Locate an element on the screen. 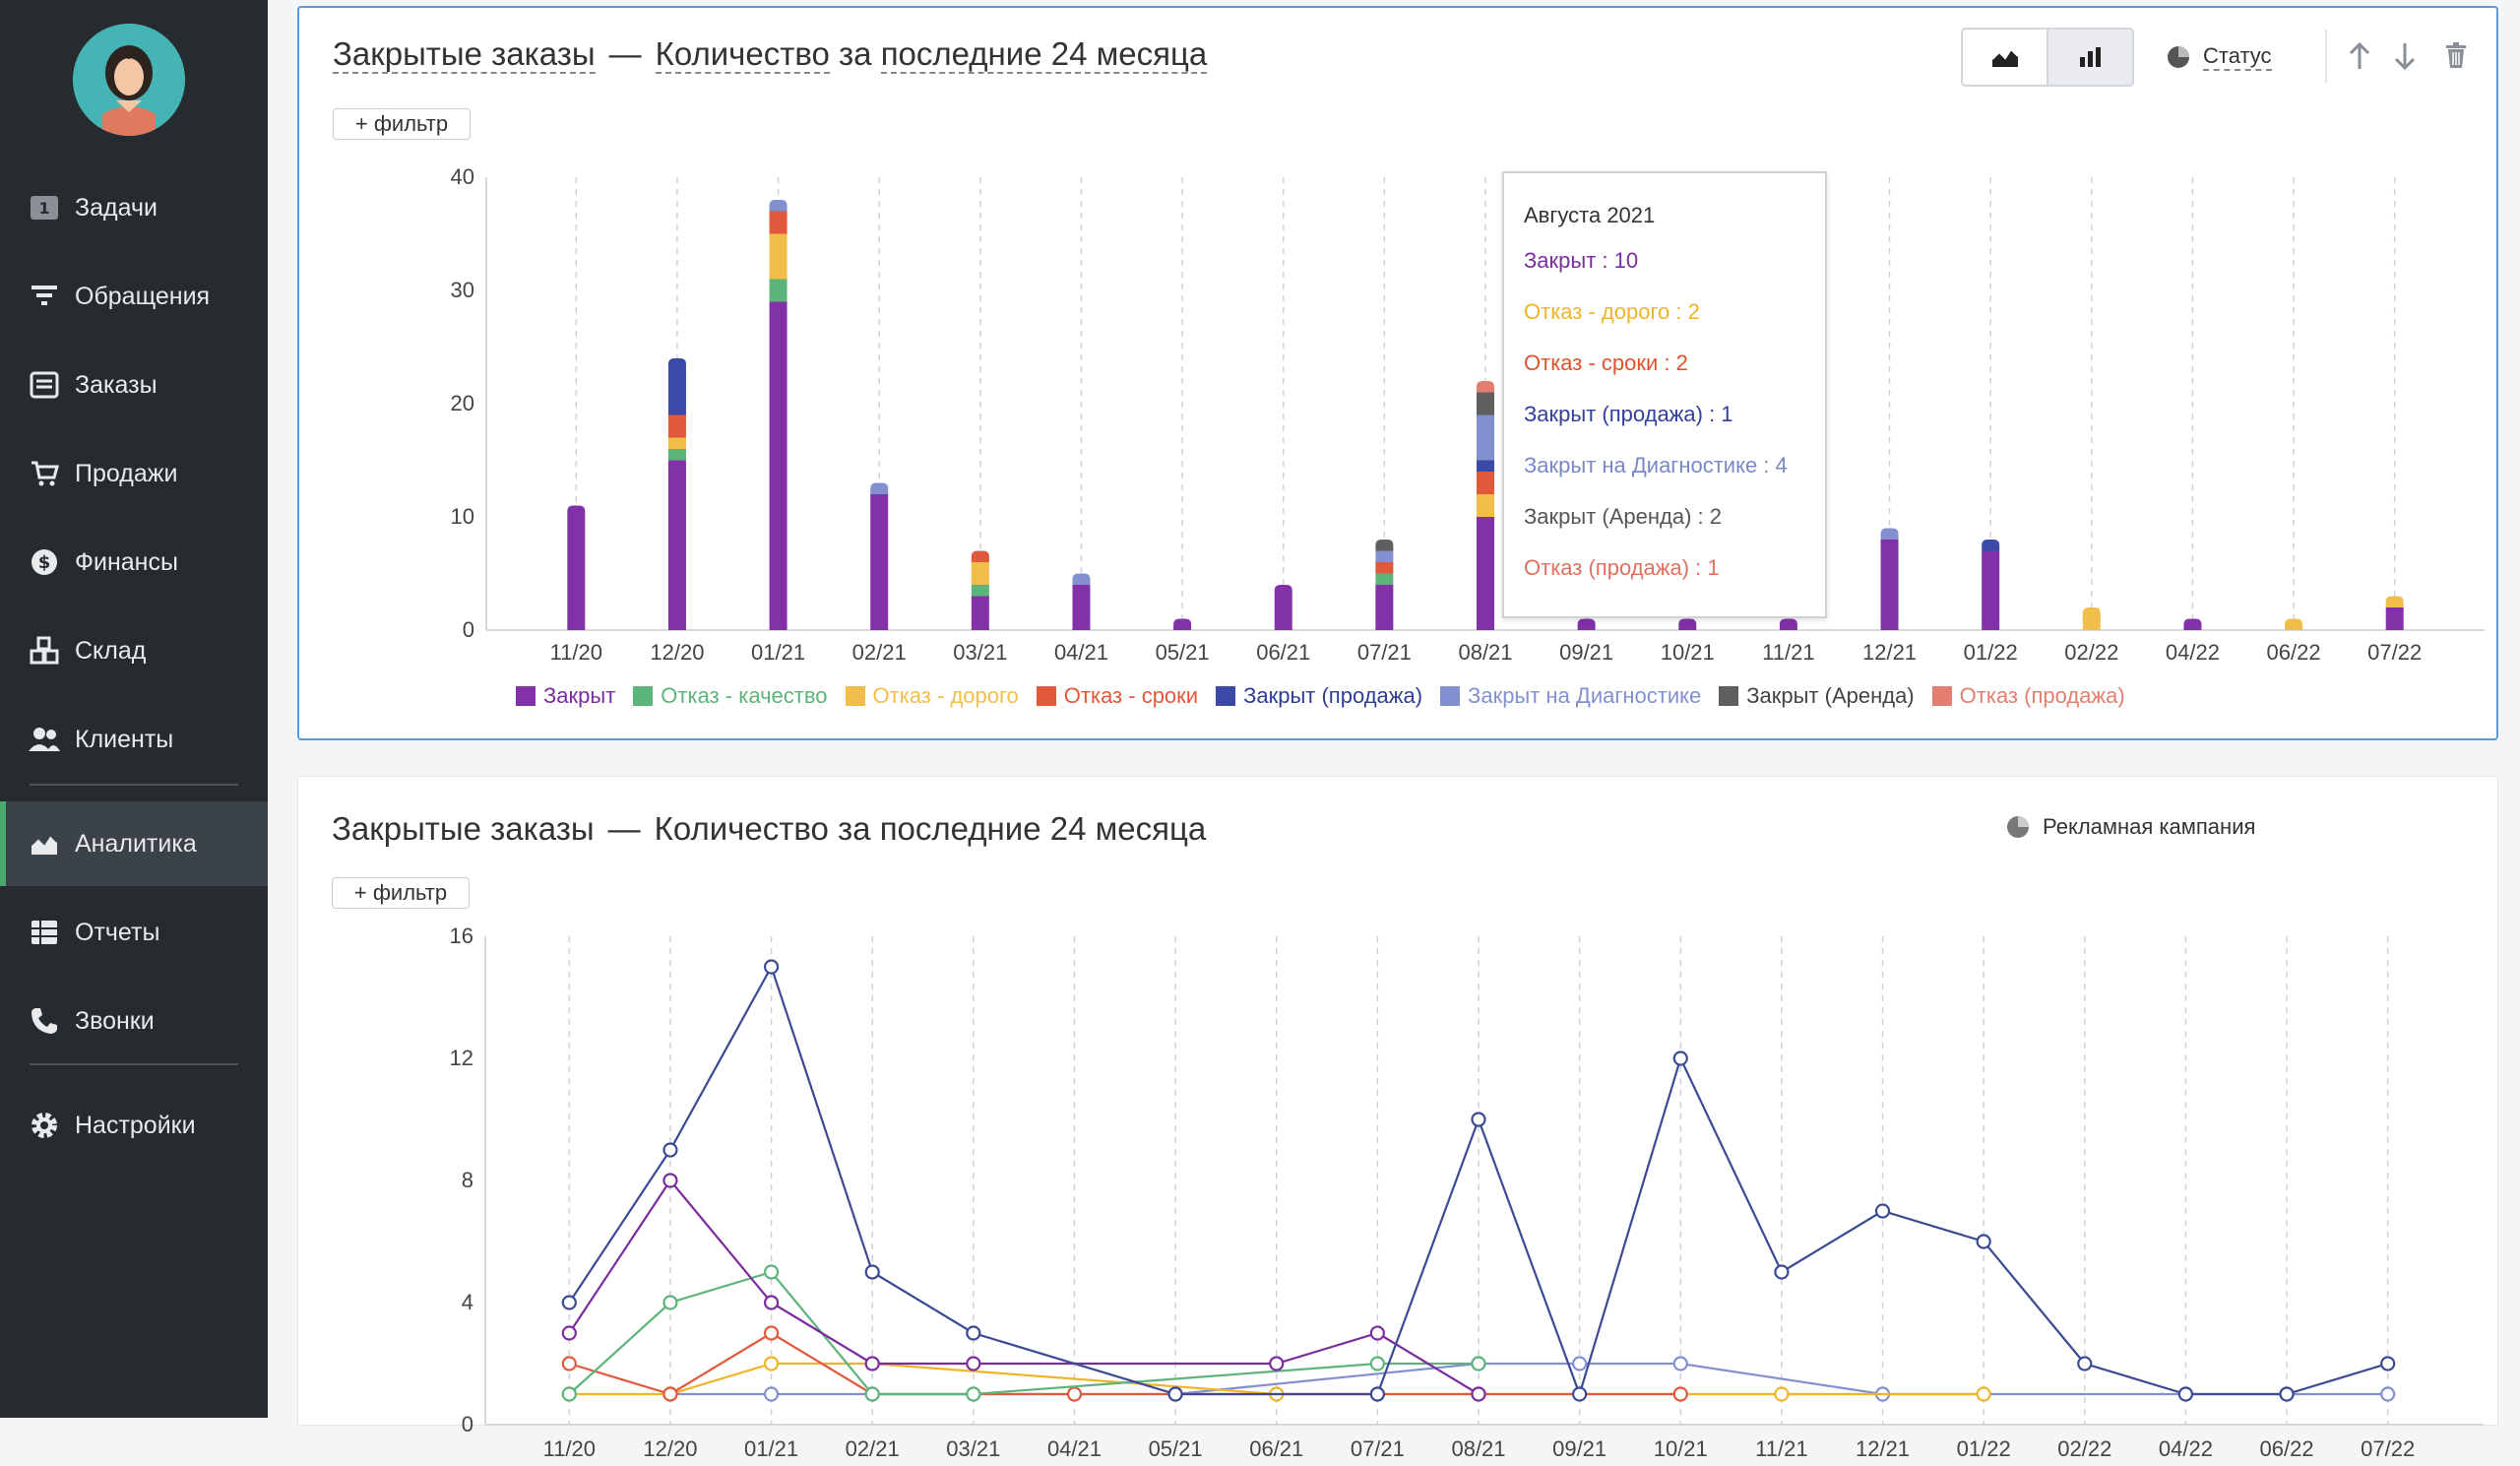 Image resolution: width=2520 pixels, height=1466 pixels. legend-item: Отказ - сроки is located at coordinates (1117, 696).